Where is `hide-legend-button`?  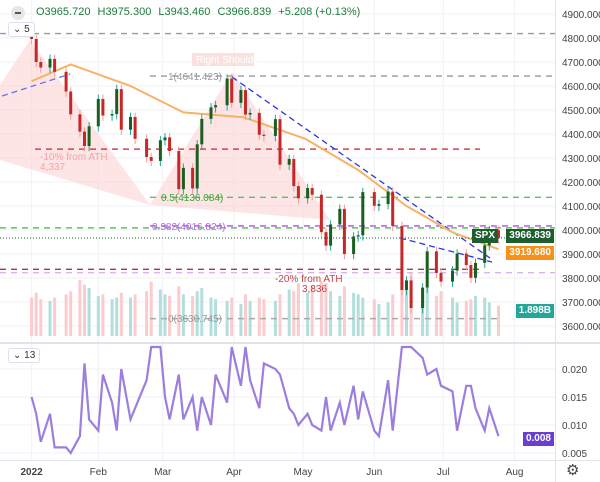
hide-legend-button is located at coordinates (18, 13).